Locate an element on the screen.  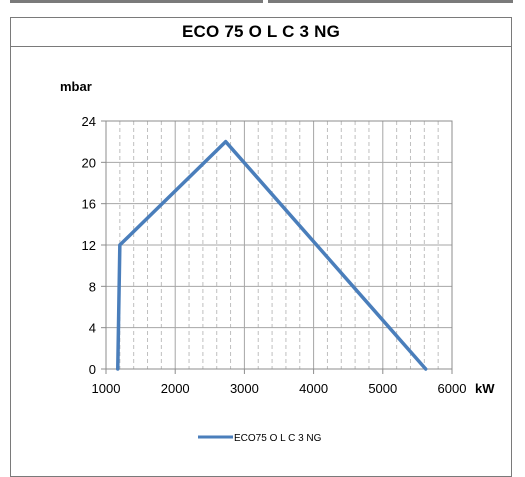
y-tick-label: 24 is located at coordinates (89, 121).